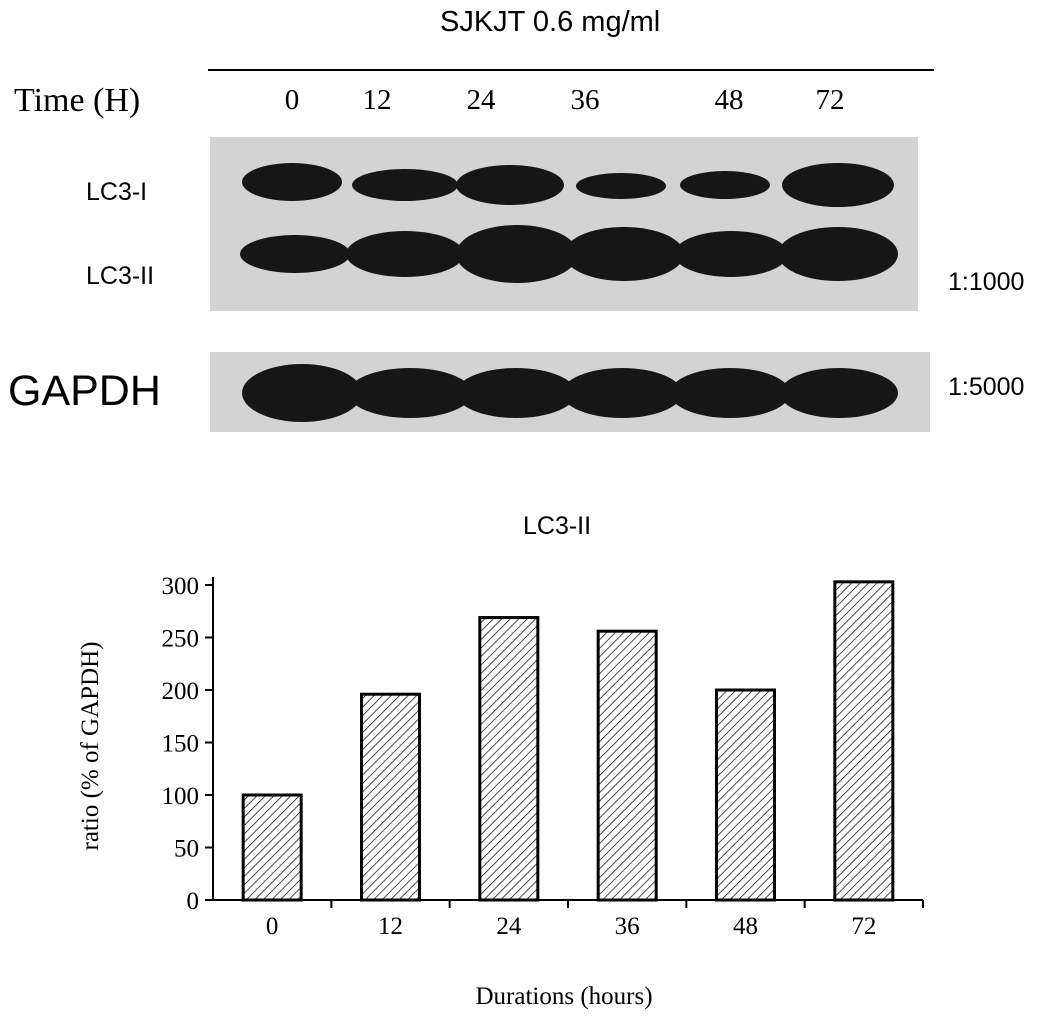  Describe the element at coordinates (181, 796) in the screenshot. I see `y-tick-label: 100` at that location.